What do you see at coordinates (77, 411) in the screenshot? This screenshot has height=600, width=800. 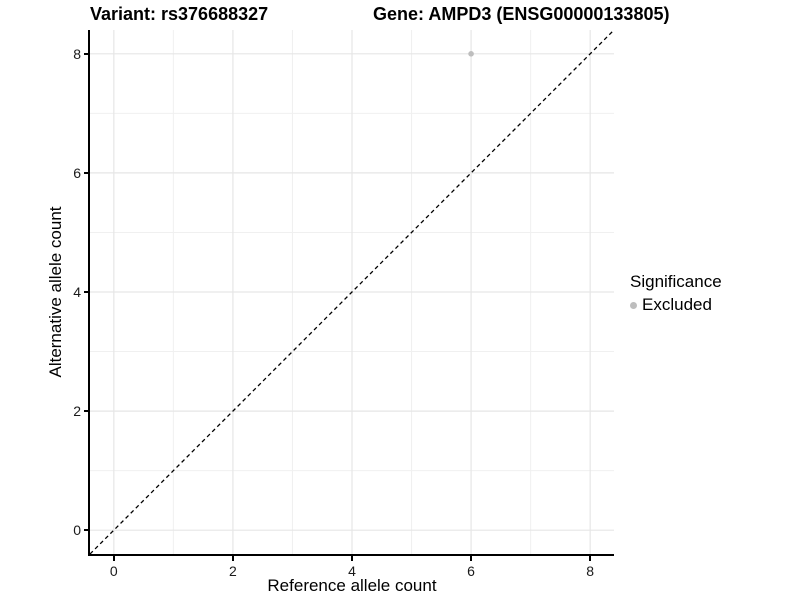 I see `y-tick-label: 2` at bounding box center [77, 411].